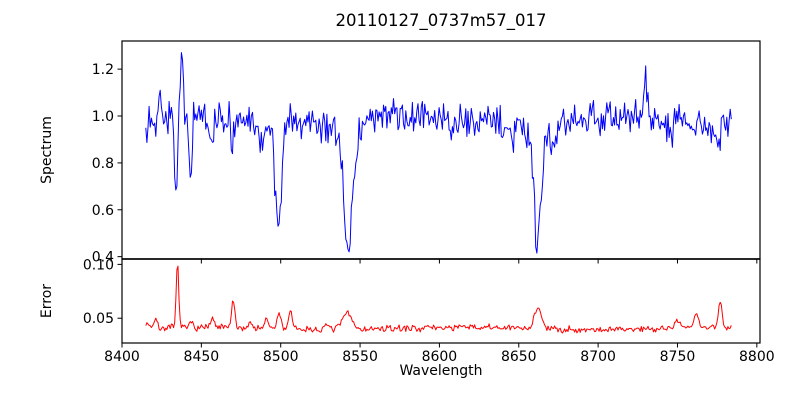  Describe the element at coordinates (103, 211) in the screenshot. I see `spectrum-y-tick-label: 0.6` at that location.